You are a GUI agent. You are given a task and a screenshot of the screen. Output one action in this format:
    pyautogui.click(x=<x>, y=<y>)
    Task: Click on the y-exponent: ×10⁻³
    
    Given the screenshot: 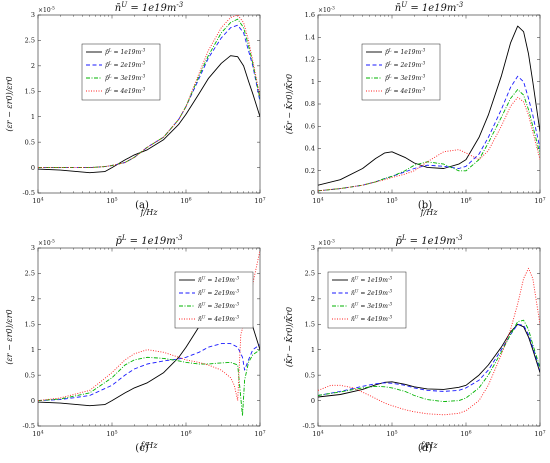 What is the action you would take?
    pyautogui.click(x=326, y=243)
    